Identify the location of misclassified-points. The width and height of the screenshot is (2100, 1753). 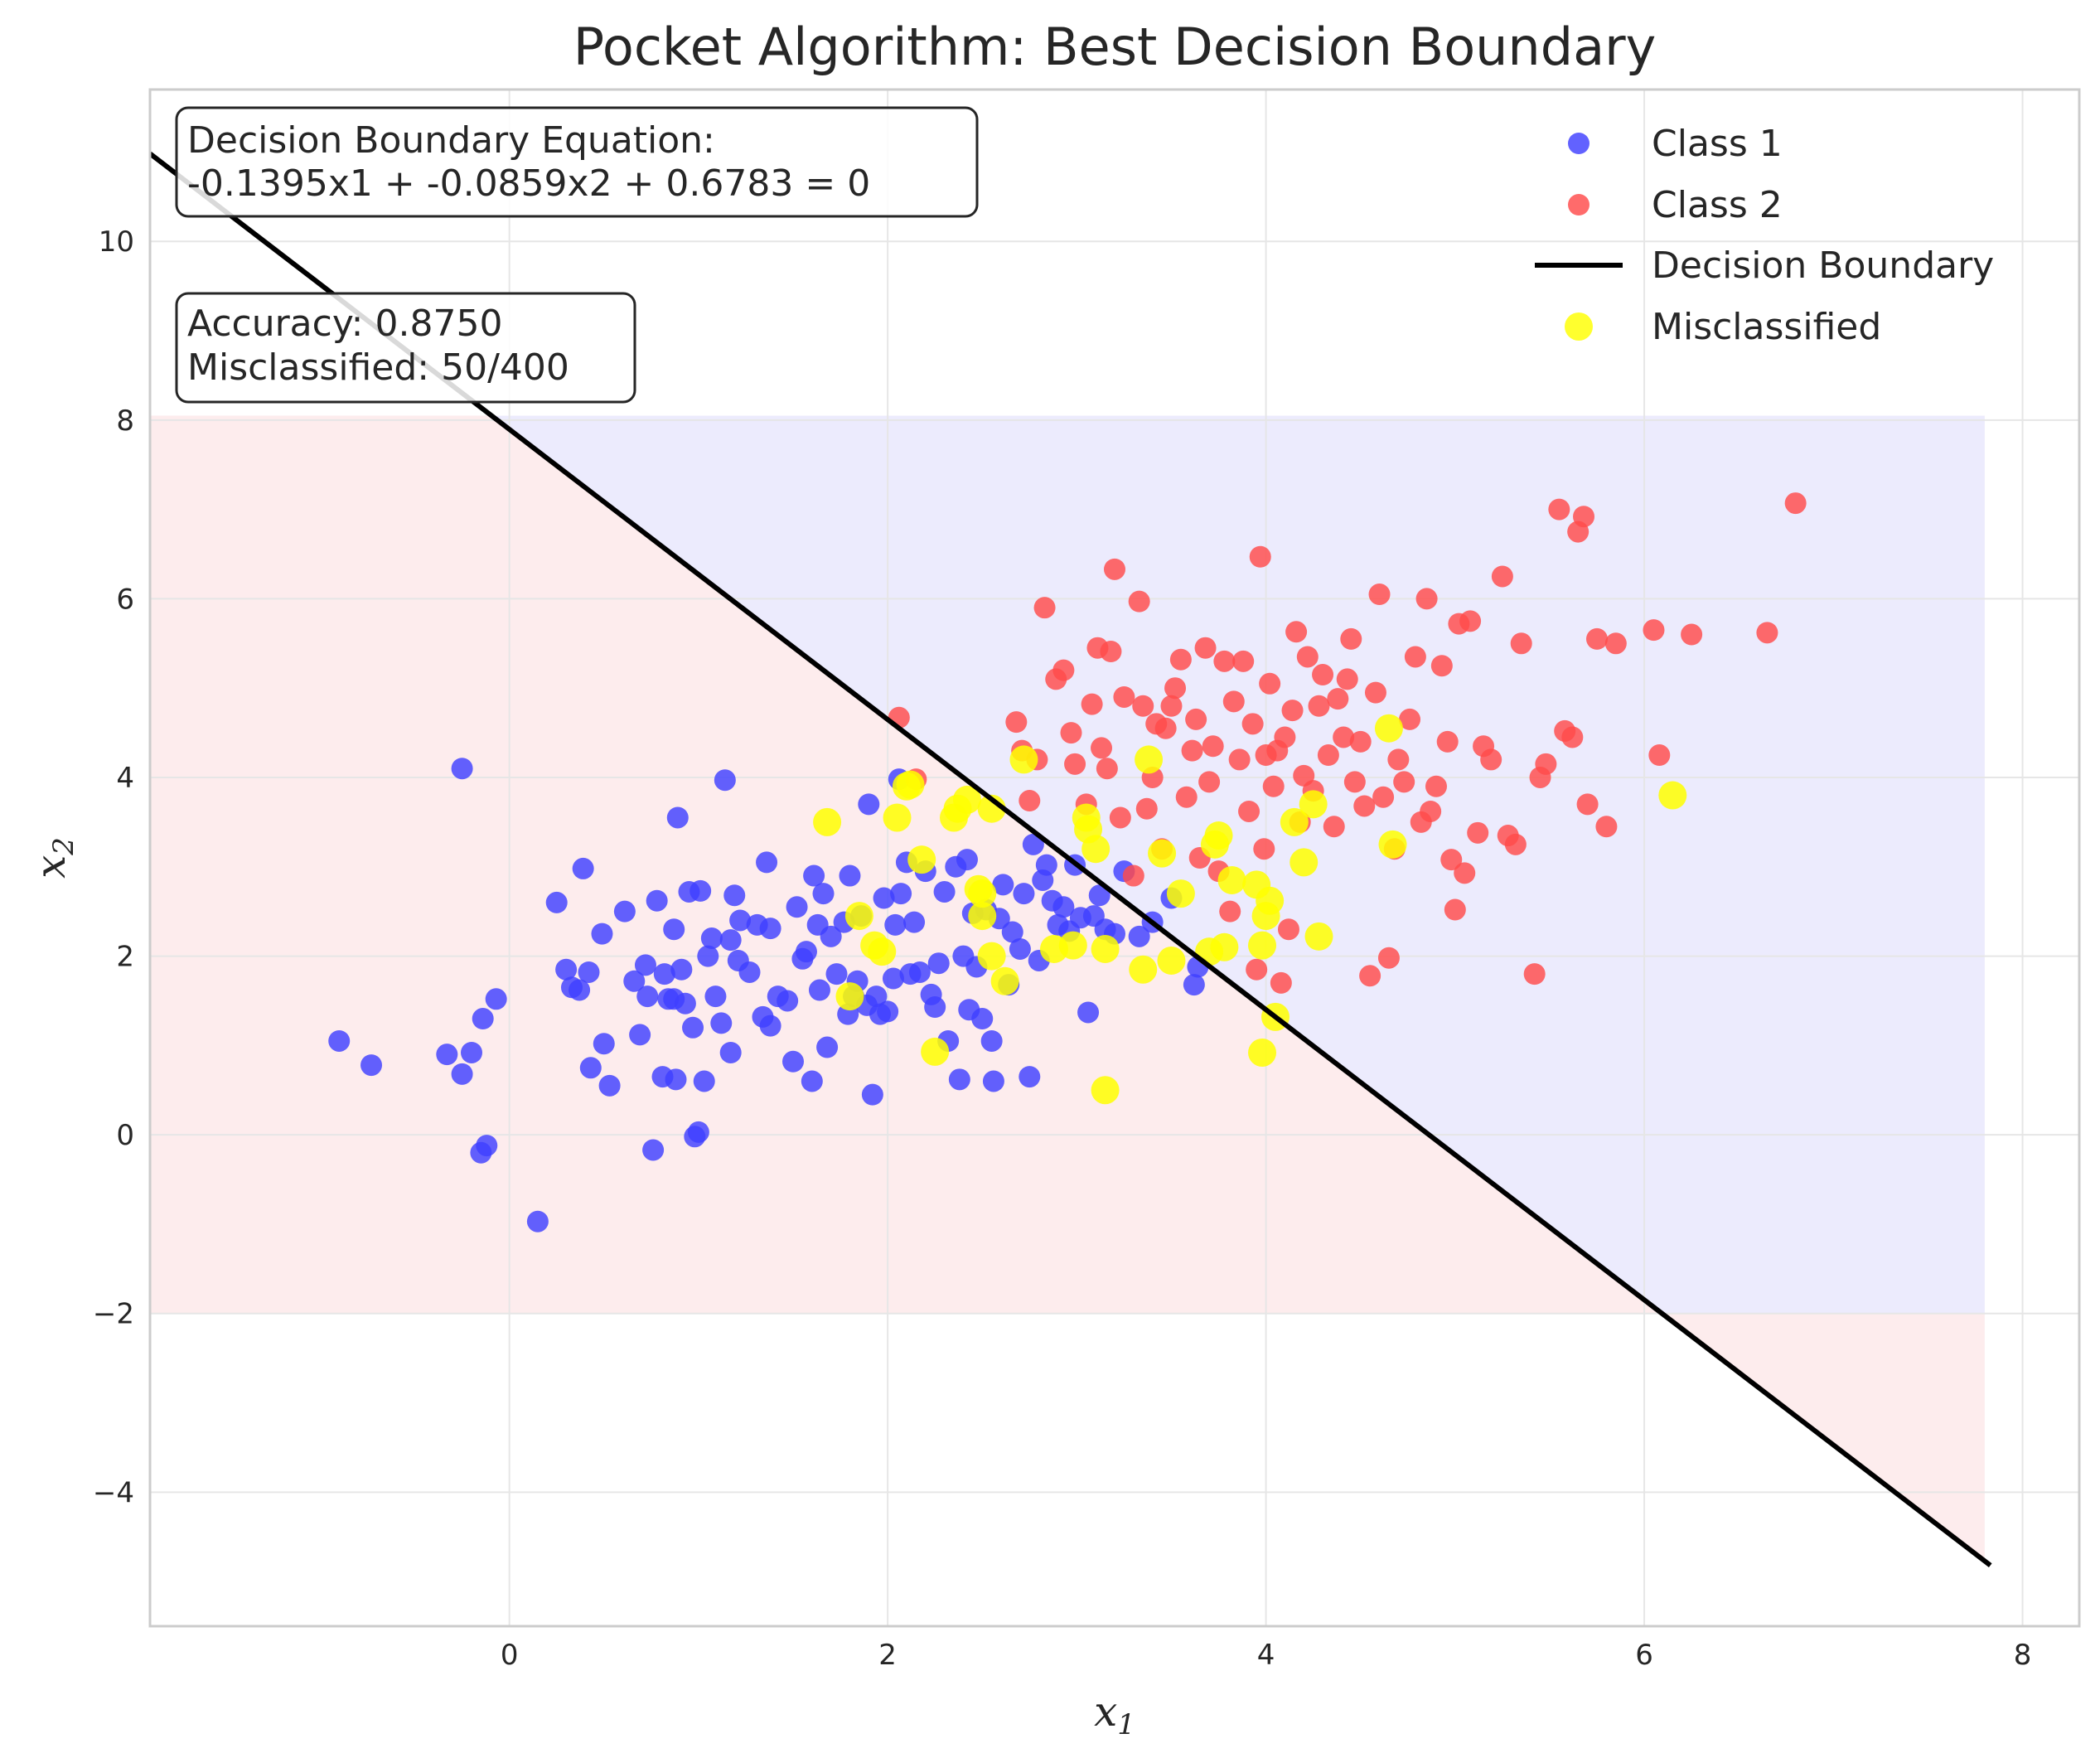
(1250, 909).